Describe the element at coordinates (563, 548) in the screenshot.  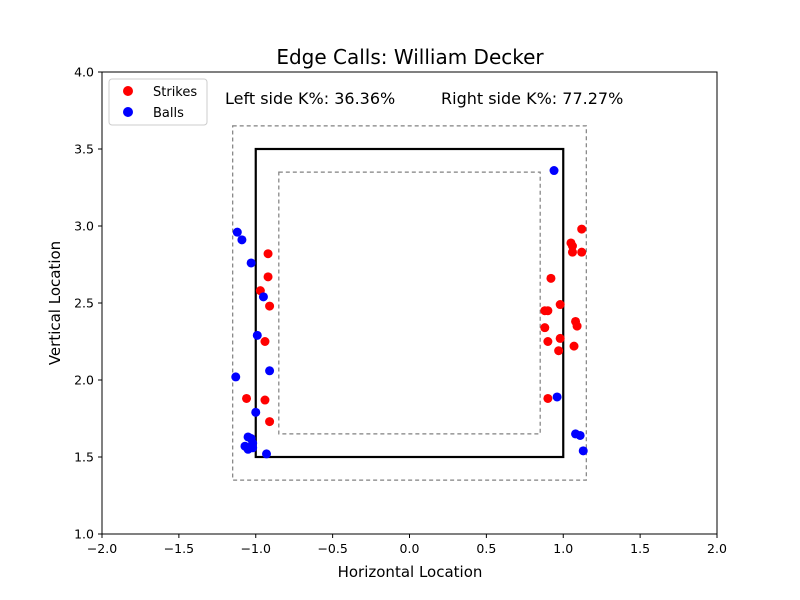
I see `x-tick-label: 1.0` at that location.